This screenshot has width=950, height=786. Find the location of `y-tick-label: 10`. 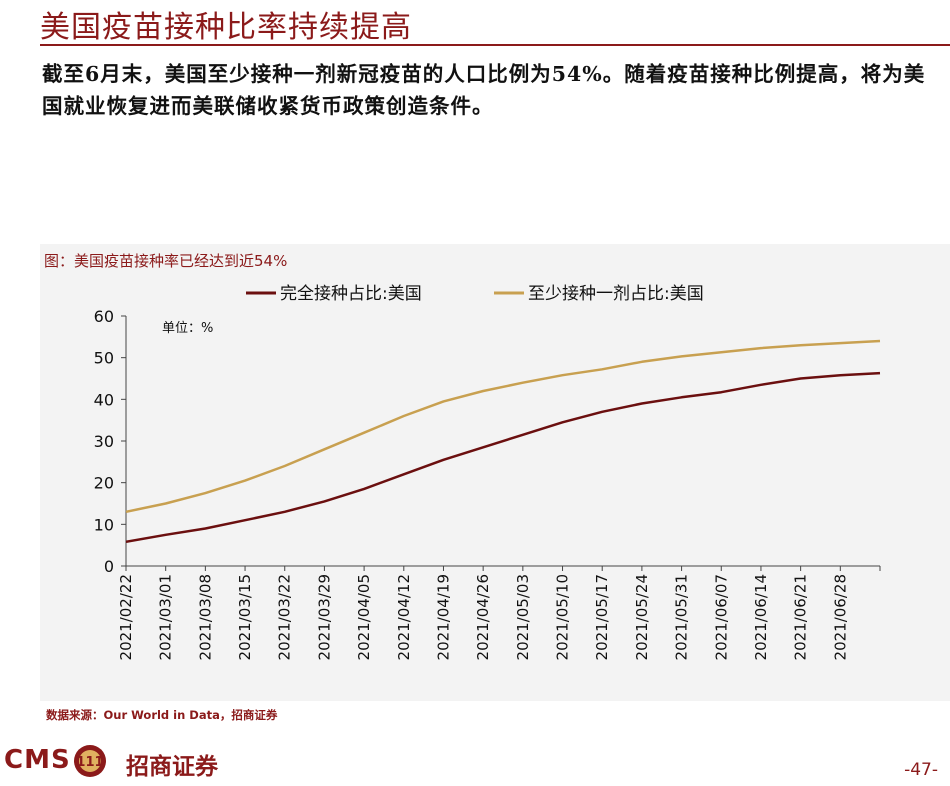

y-tick-label: 10 is located at coordinates (104, 524).